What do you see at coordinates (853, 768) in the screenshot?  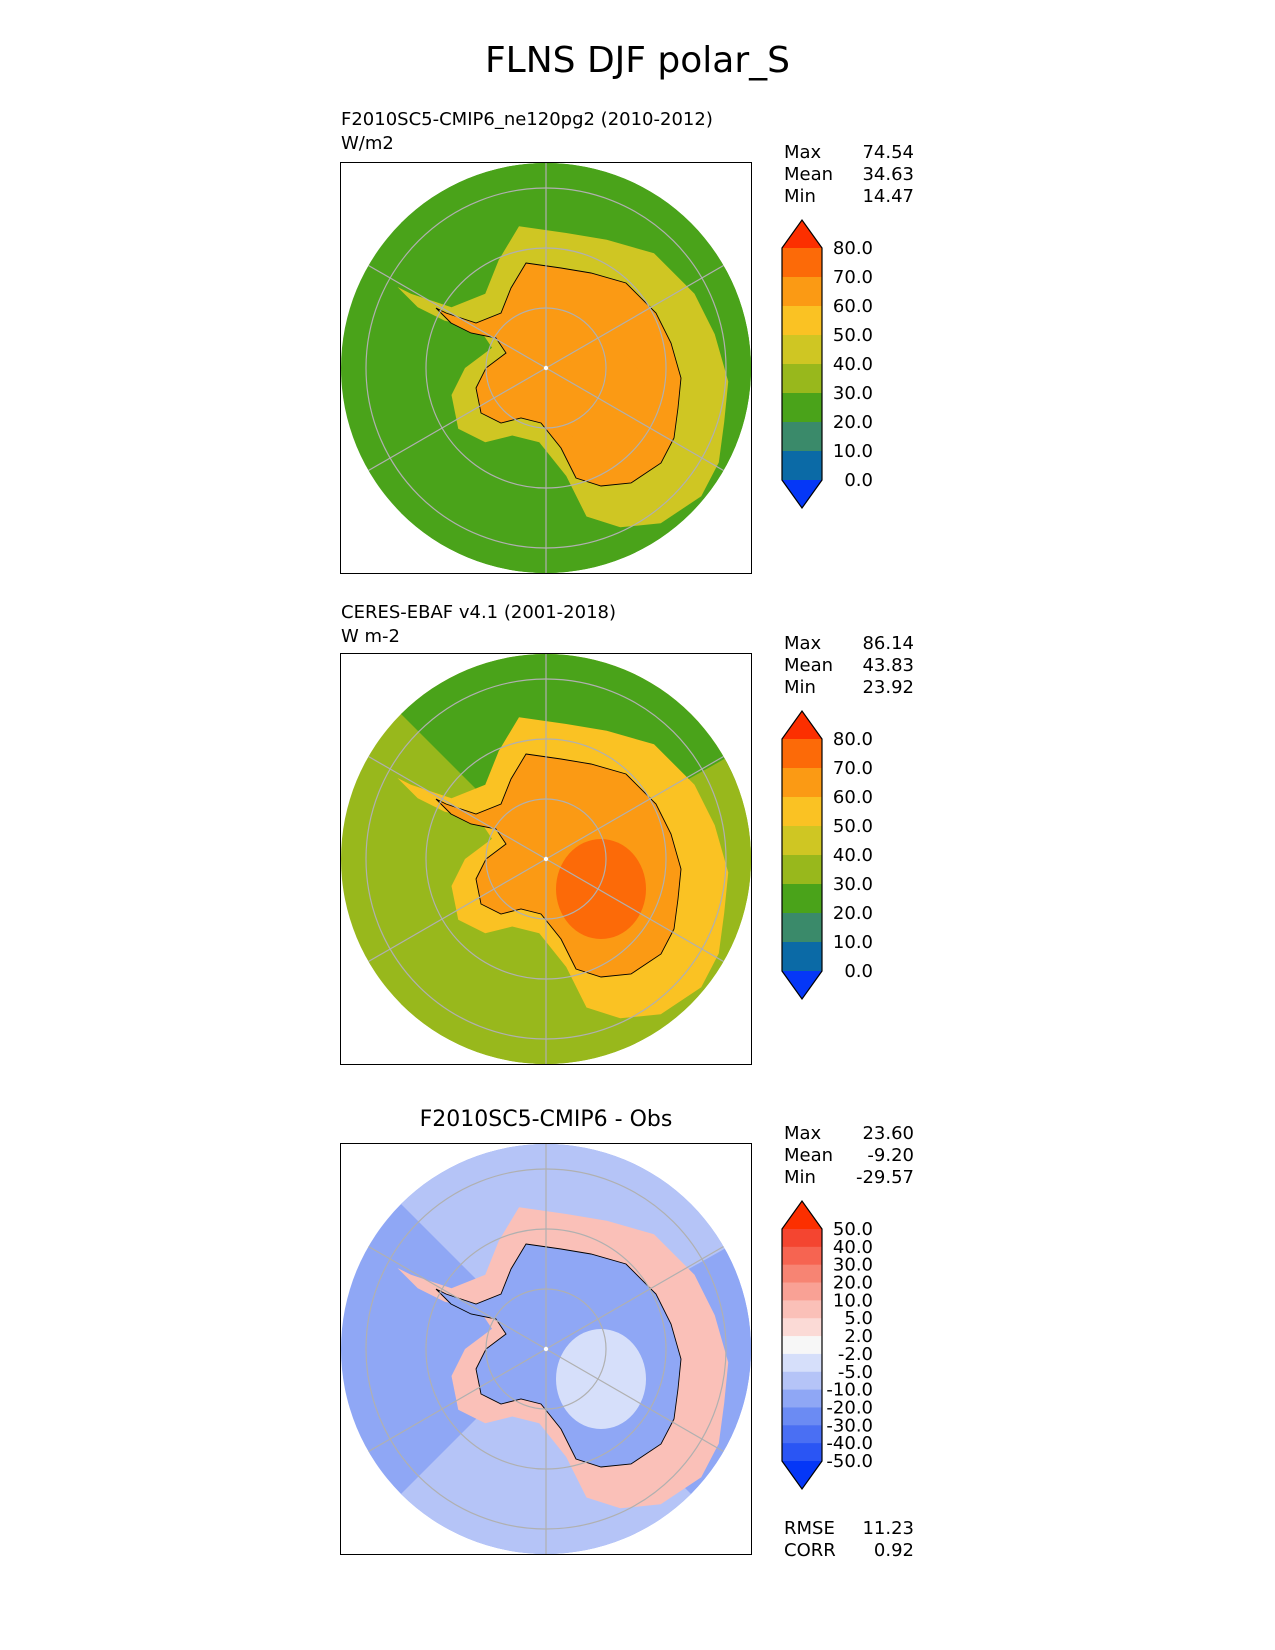 I see `panel-2-colorbar-tick-label: 70.0` at bounding box center [853, 768].